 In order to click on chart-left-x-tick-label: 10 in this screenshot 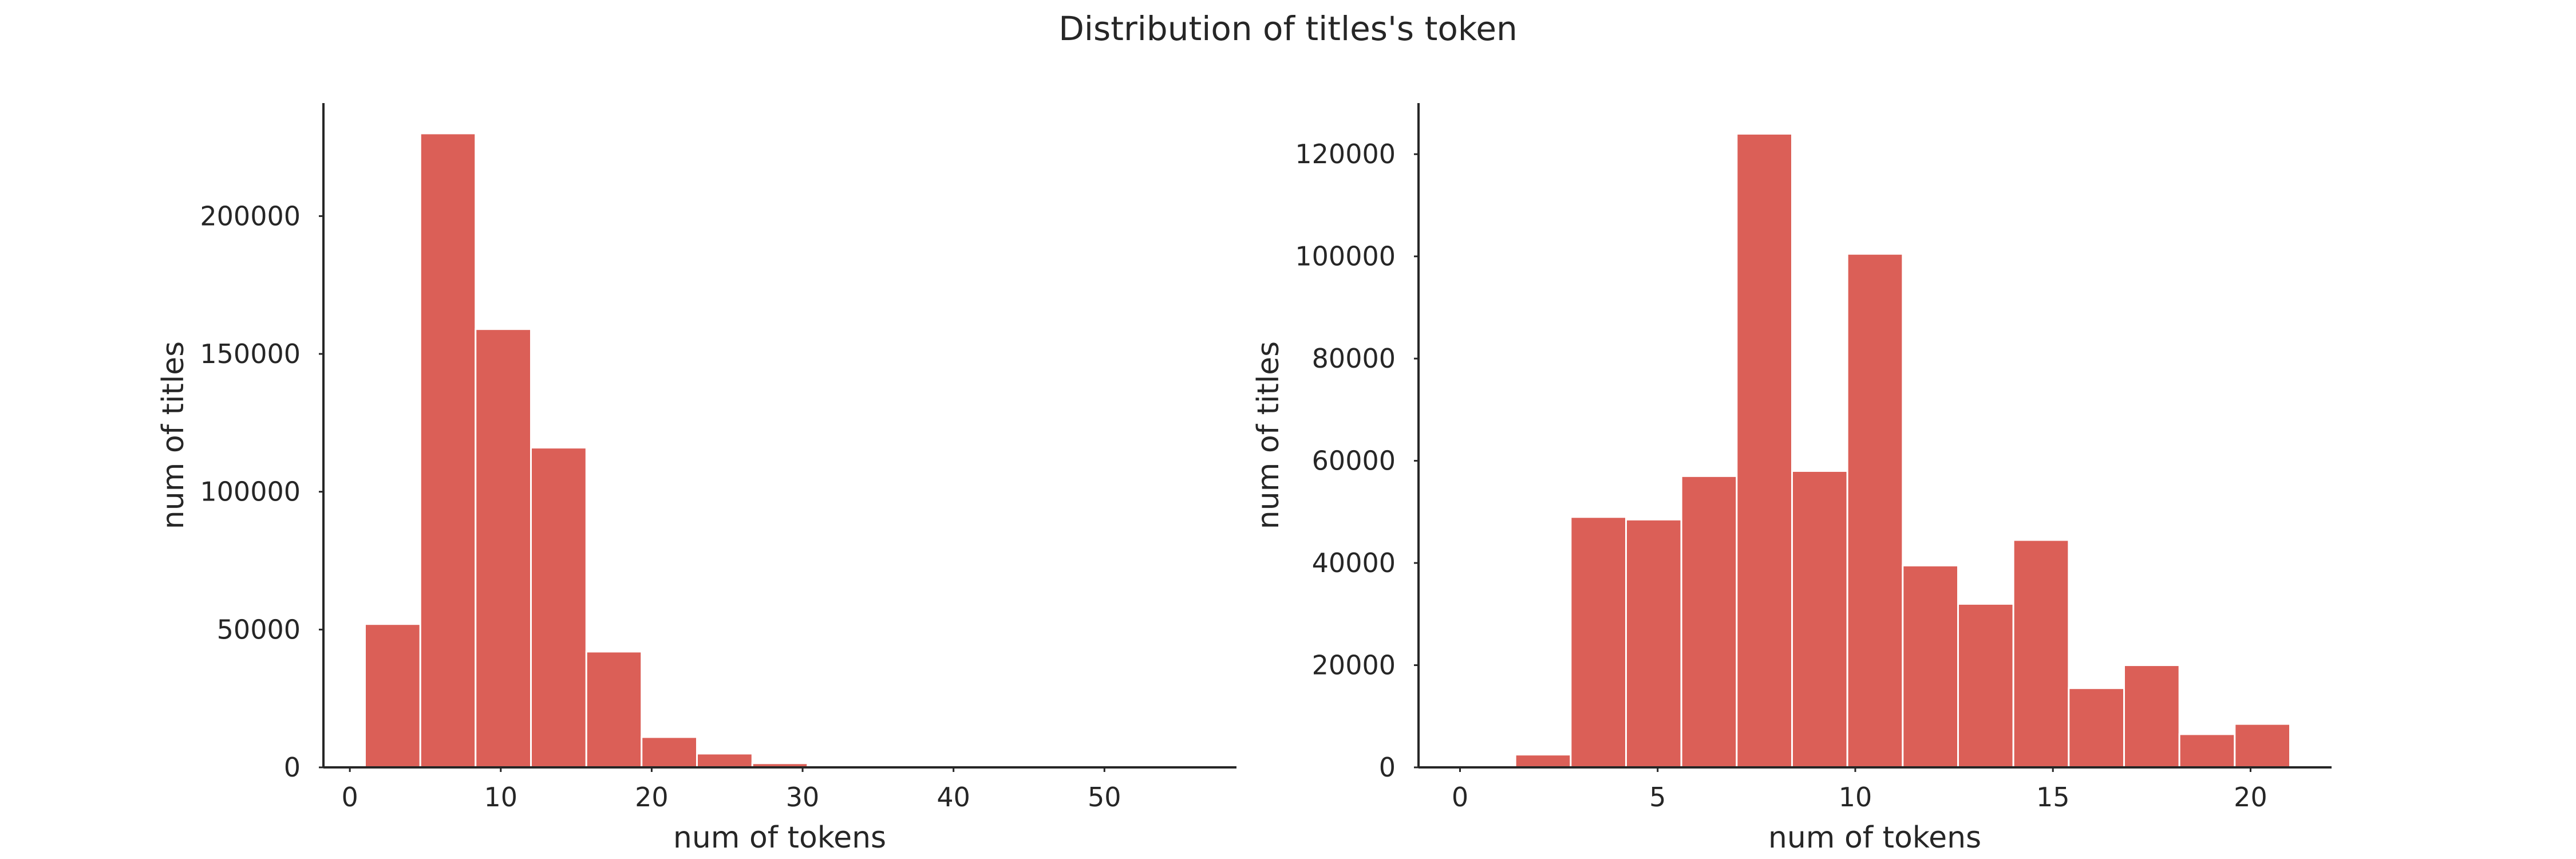, I will do `click(500, 798)`.